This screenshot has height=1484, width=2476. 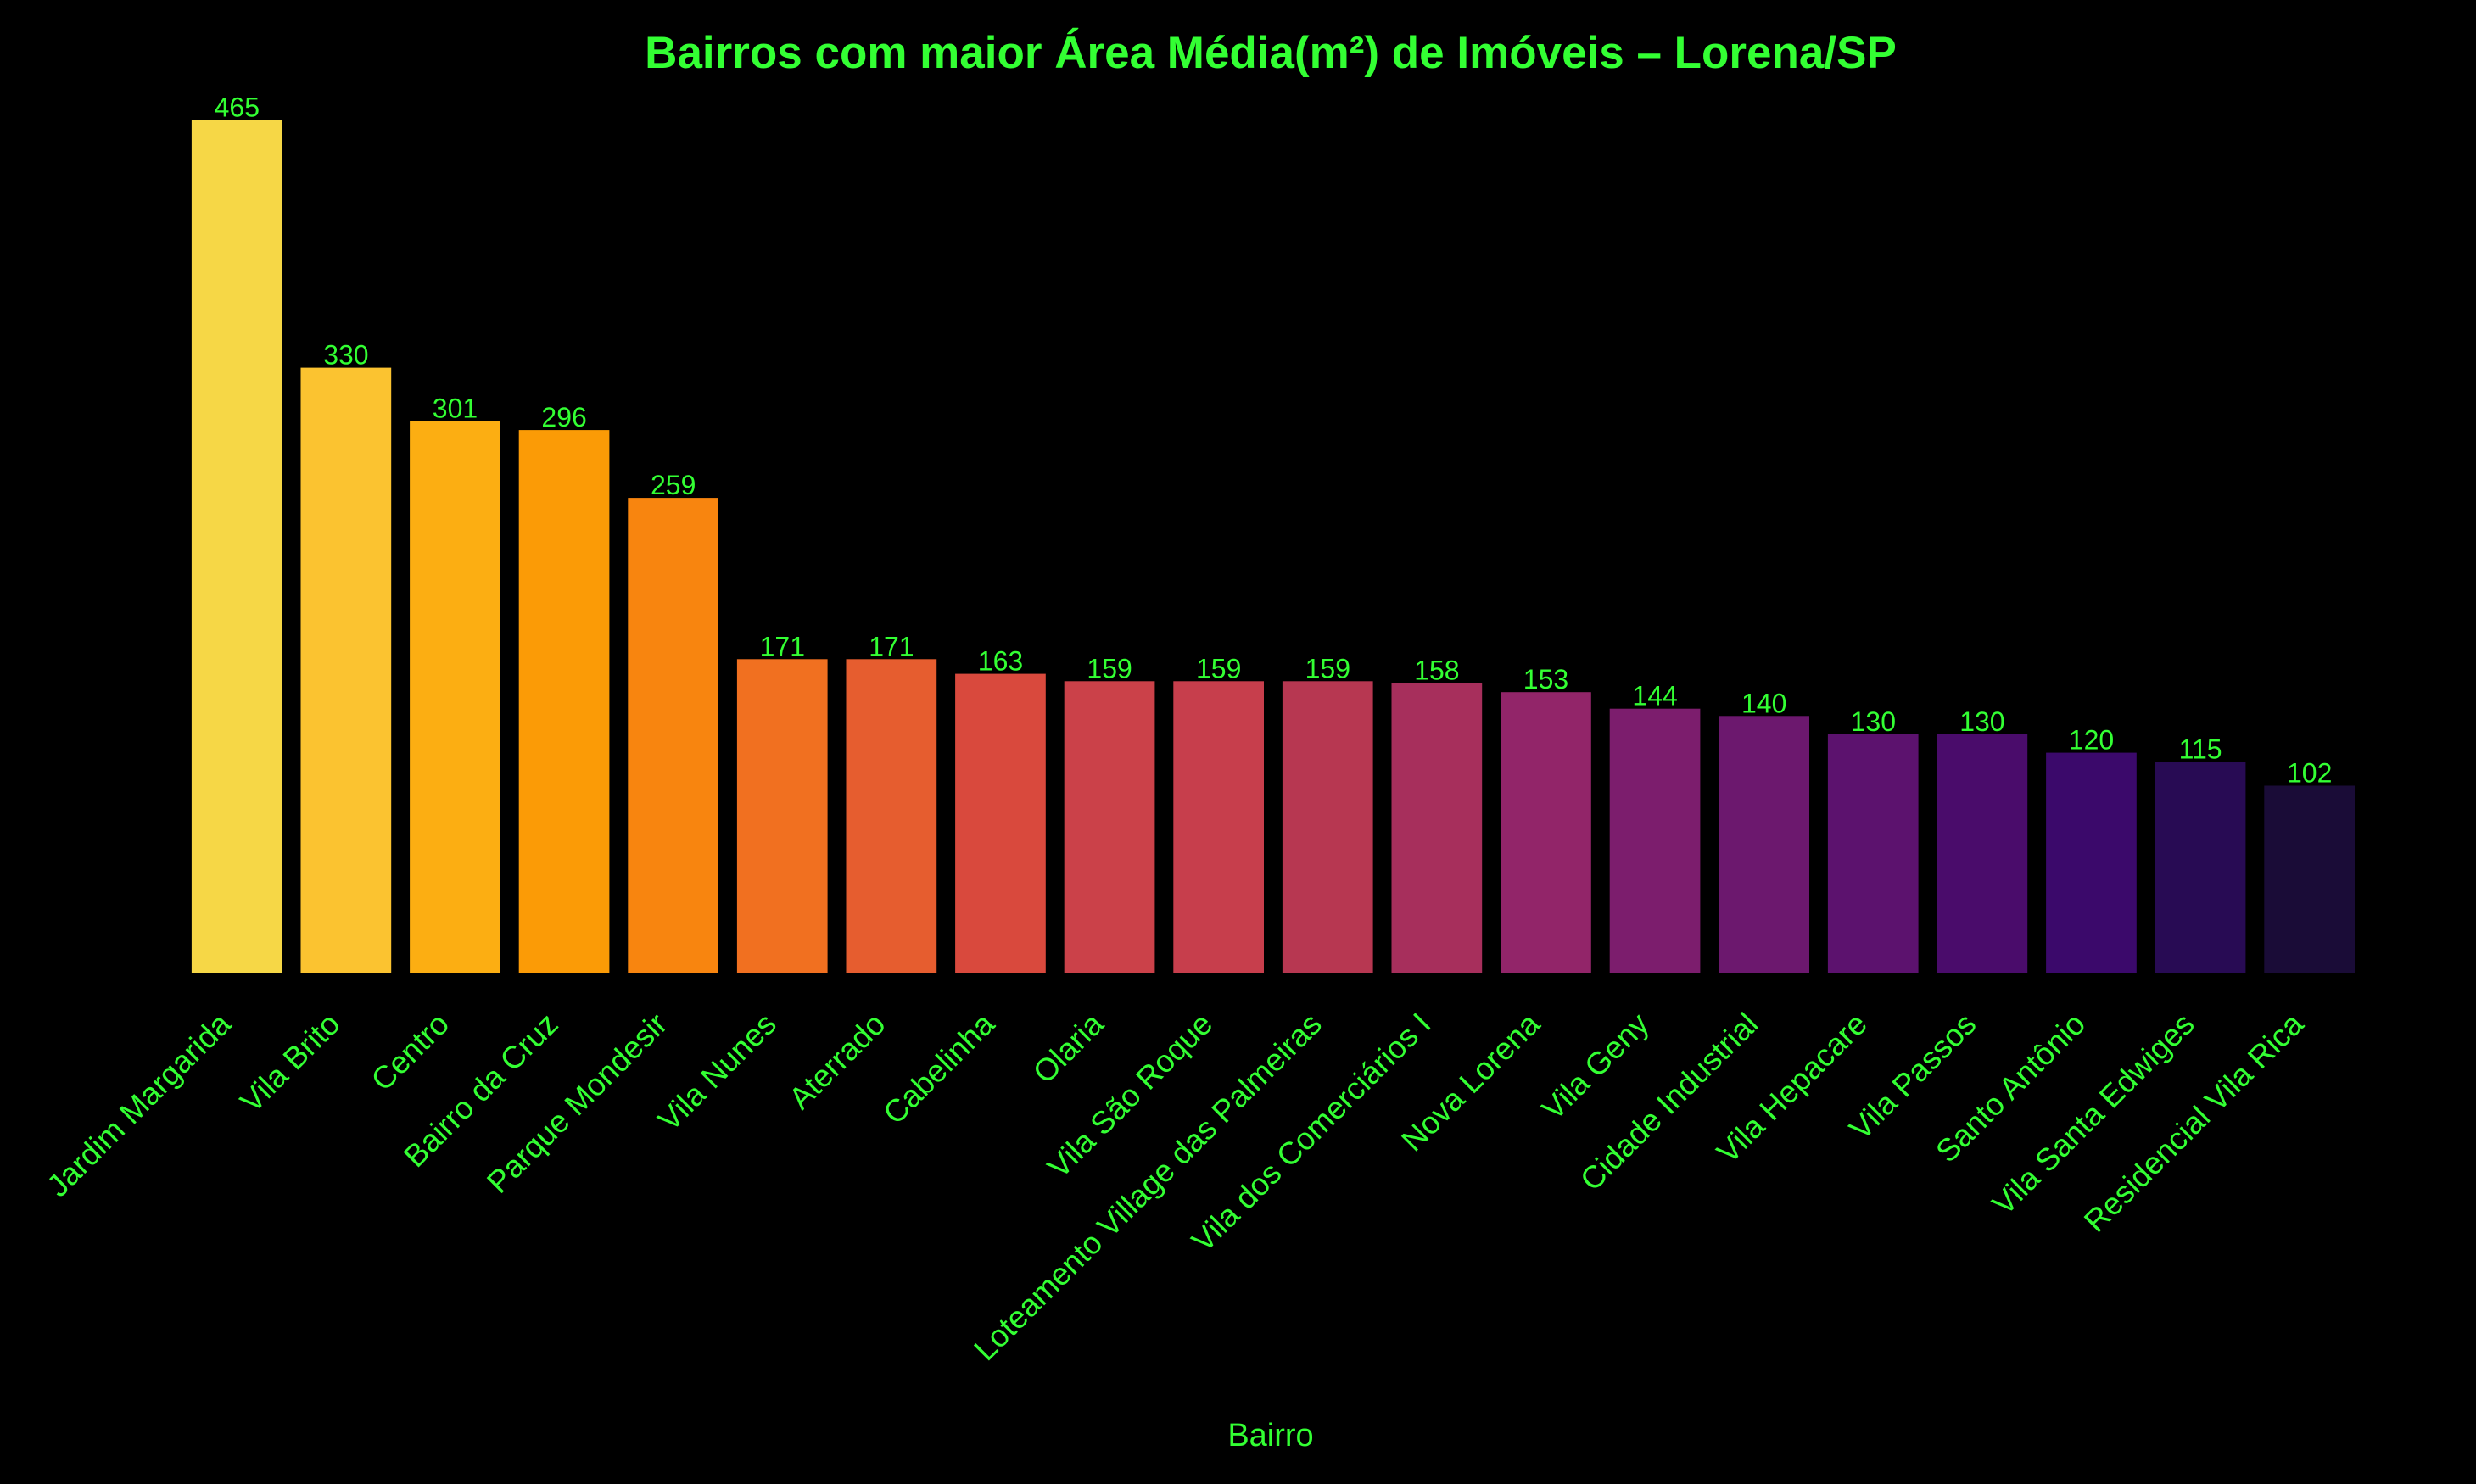 I want to click on bar-value-label: 120, so click(x=2092, y=741).